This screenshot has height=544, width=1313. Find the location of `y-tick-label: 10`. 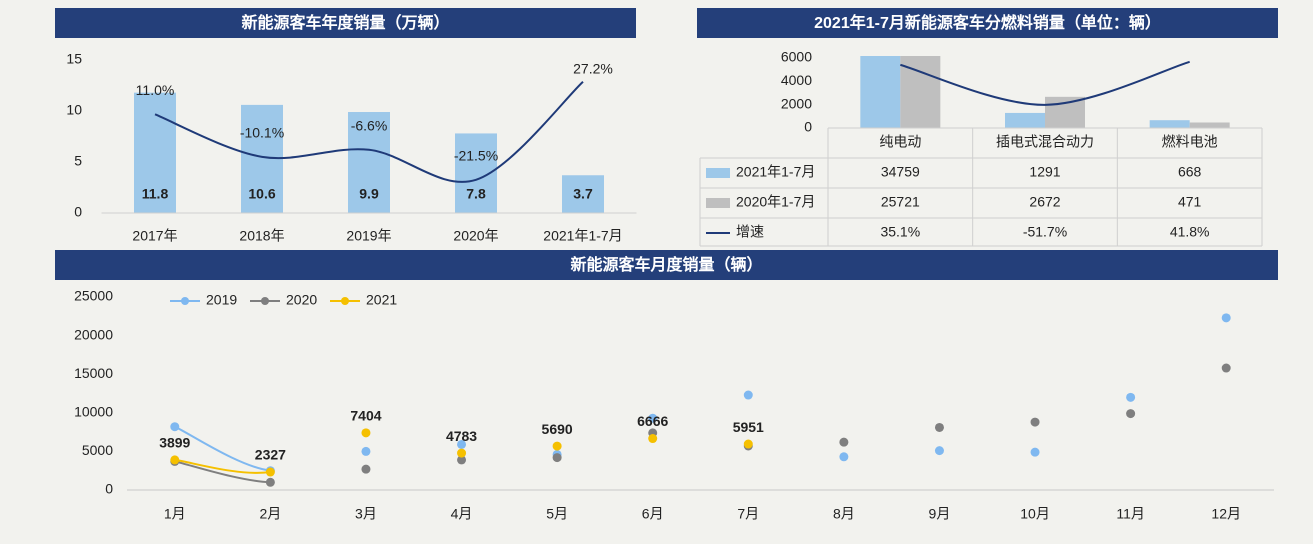

y-tick-label: 10 is located at coordinates (74, 110).